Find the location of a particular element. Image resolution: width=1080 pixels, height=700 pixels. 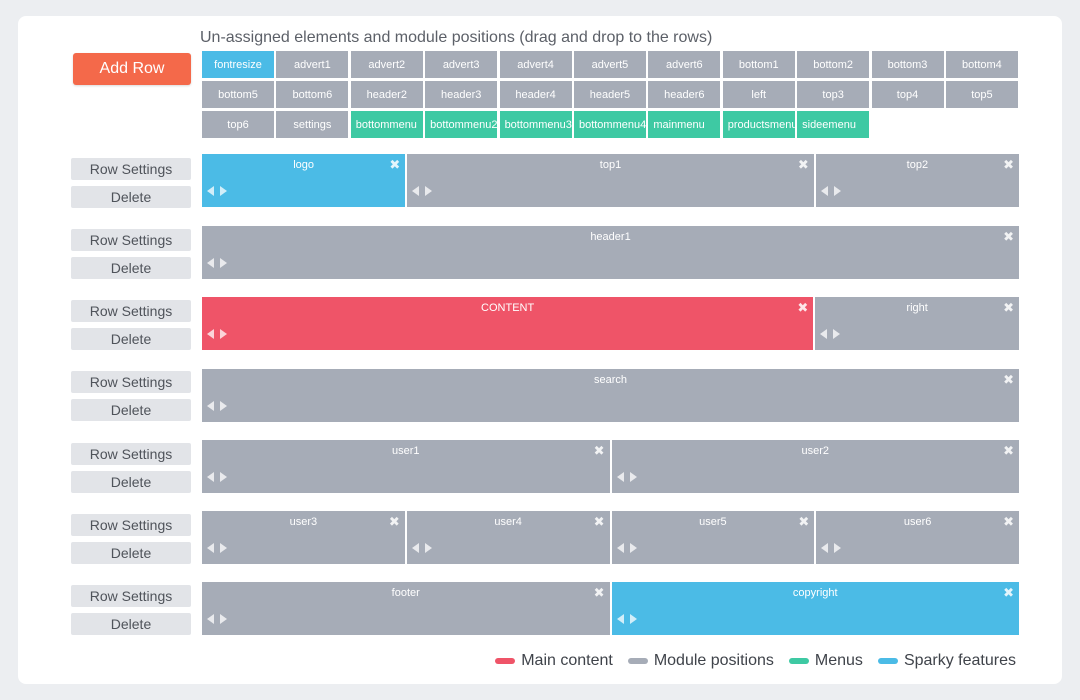

position-cell-CONTENT: CONTENT ✖ is located at coordinates (508, 323).